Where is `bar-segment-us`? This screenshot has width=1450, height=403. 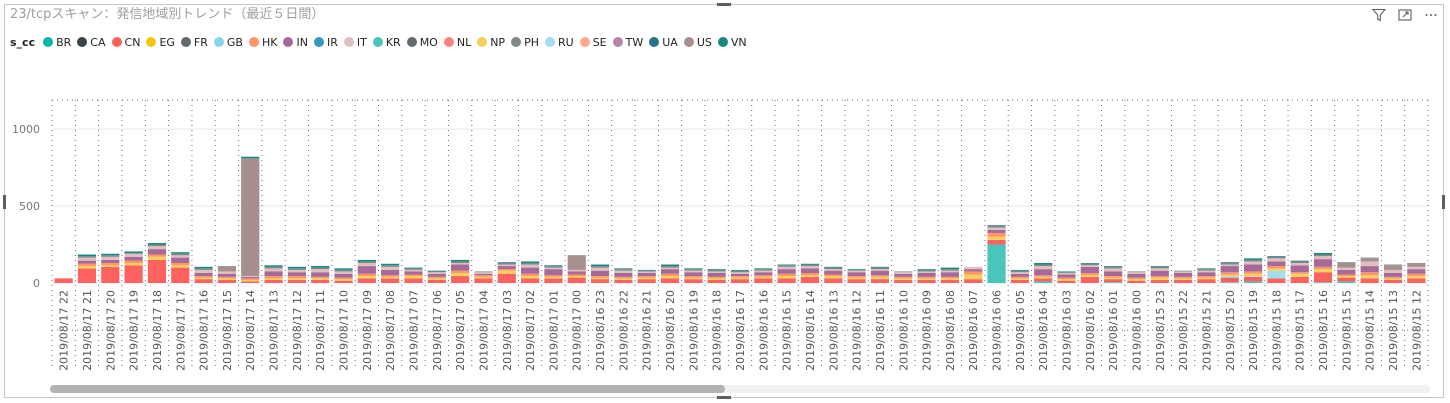 bar-segment-us is located at coordinates (1393, 267).